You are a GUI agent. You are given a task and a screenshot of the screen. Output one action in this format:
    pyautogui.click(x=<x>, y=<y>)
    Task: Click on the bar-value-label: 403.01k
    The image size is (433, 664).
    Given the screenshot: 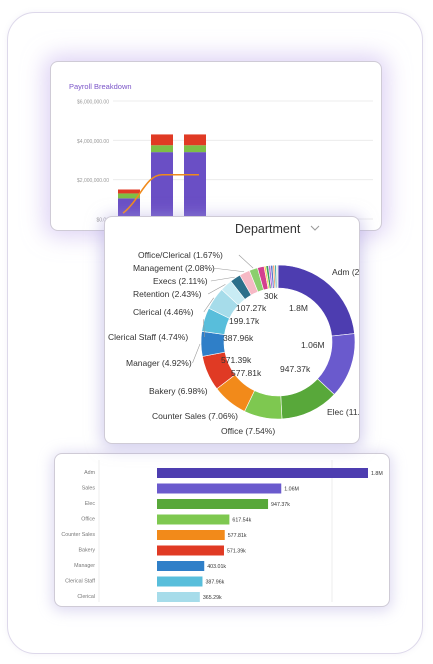 What is the action you would take?
    pyautogui.click(x=216, y=567)
    